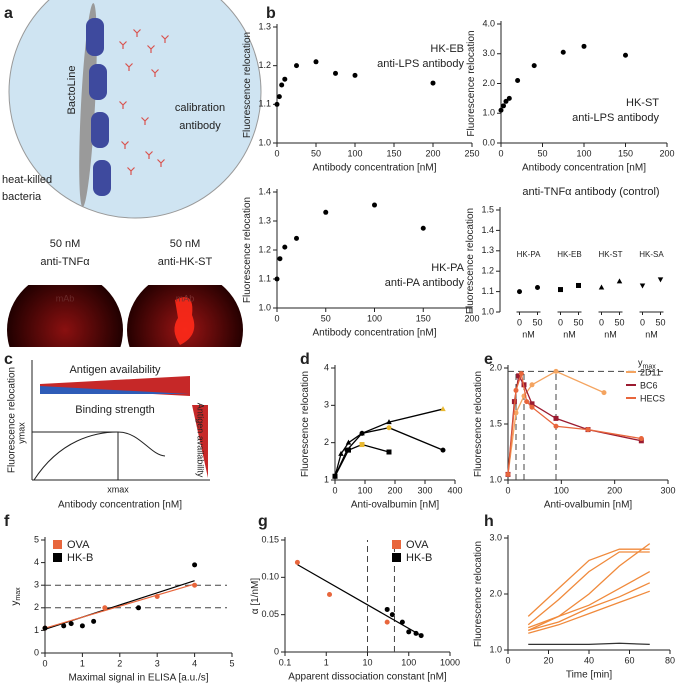 This screenshot has height=685, width=685. I want to click on x-axis-label: Antibody concentration [nM], so click(120, 505).